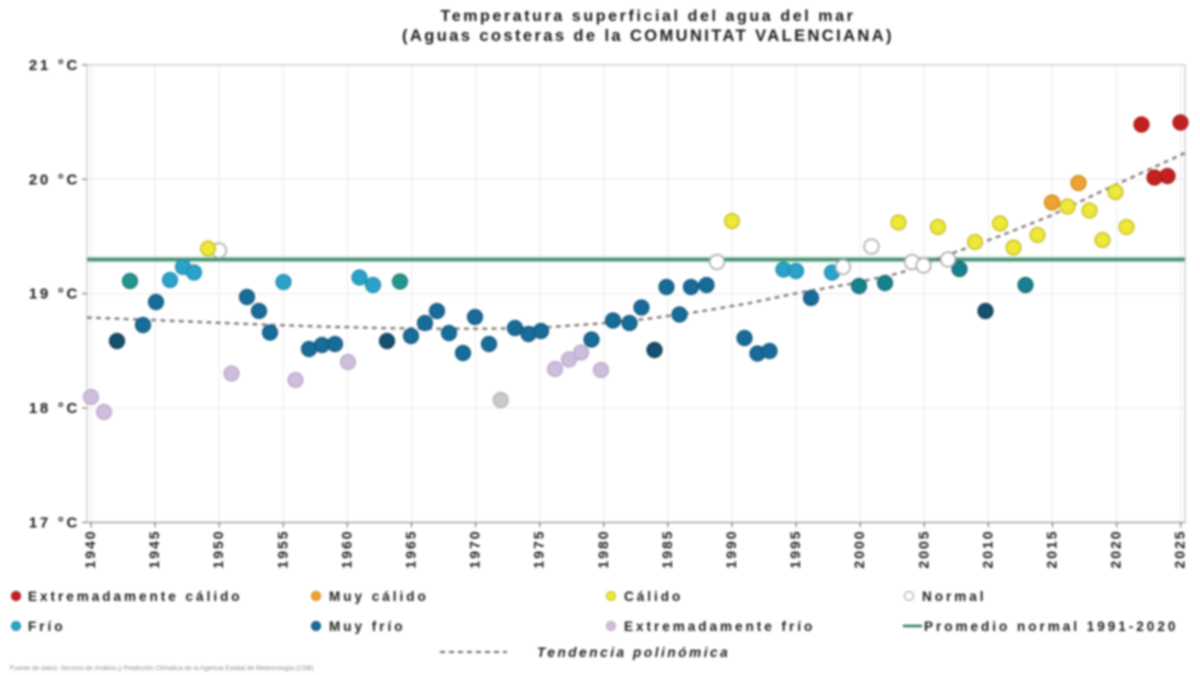 The image size is (1200, 675). Describe the element at coordinates (795, 548) in the screenshot. I see `svg-text: 1995` at that location.